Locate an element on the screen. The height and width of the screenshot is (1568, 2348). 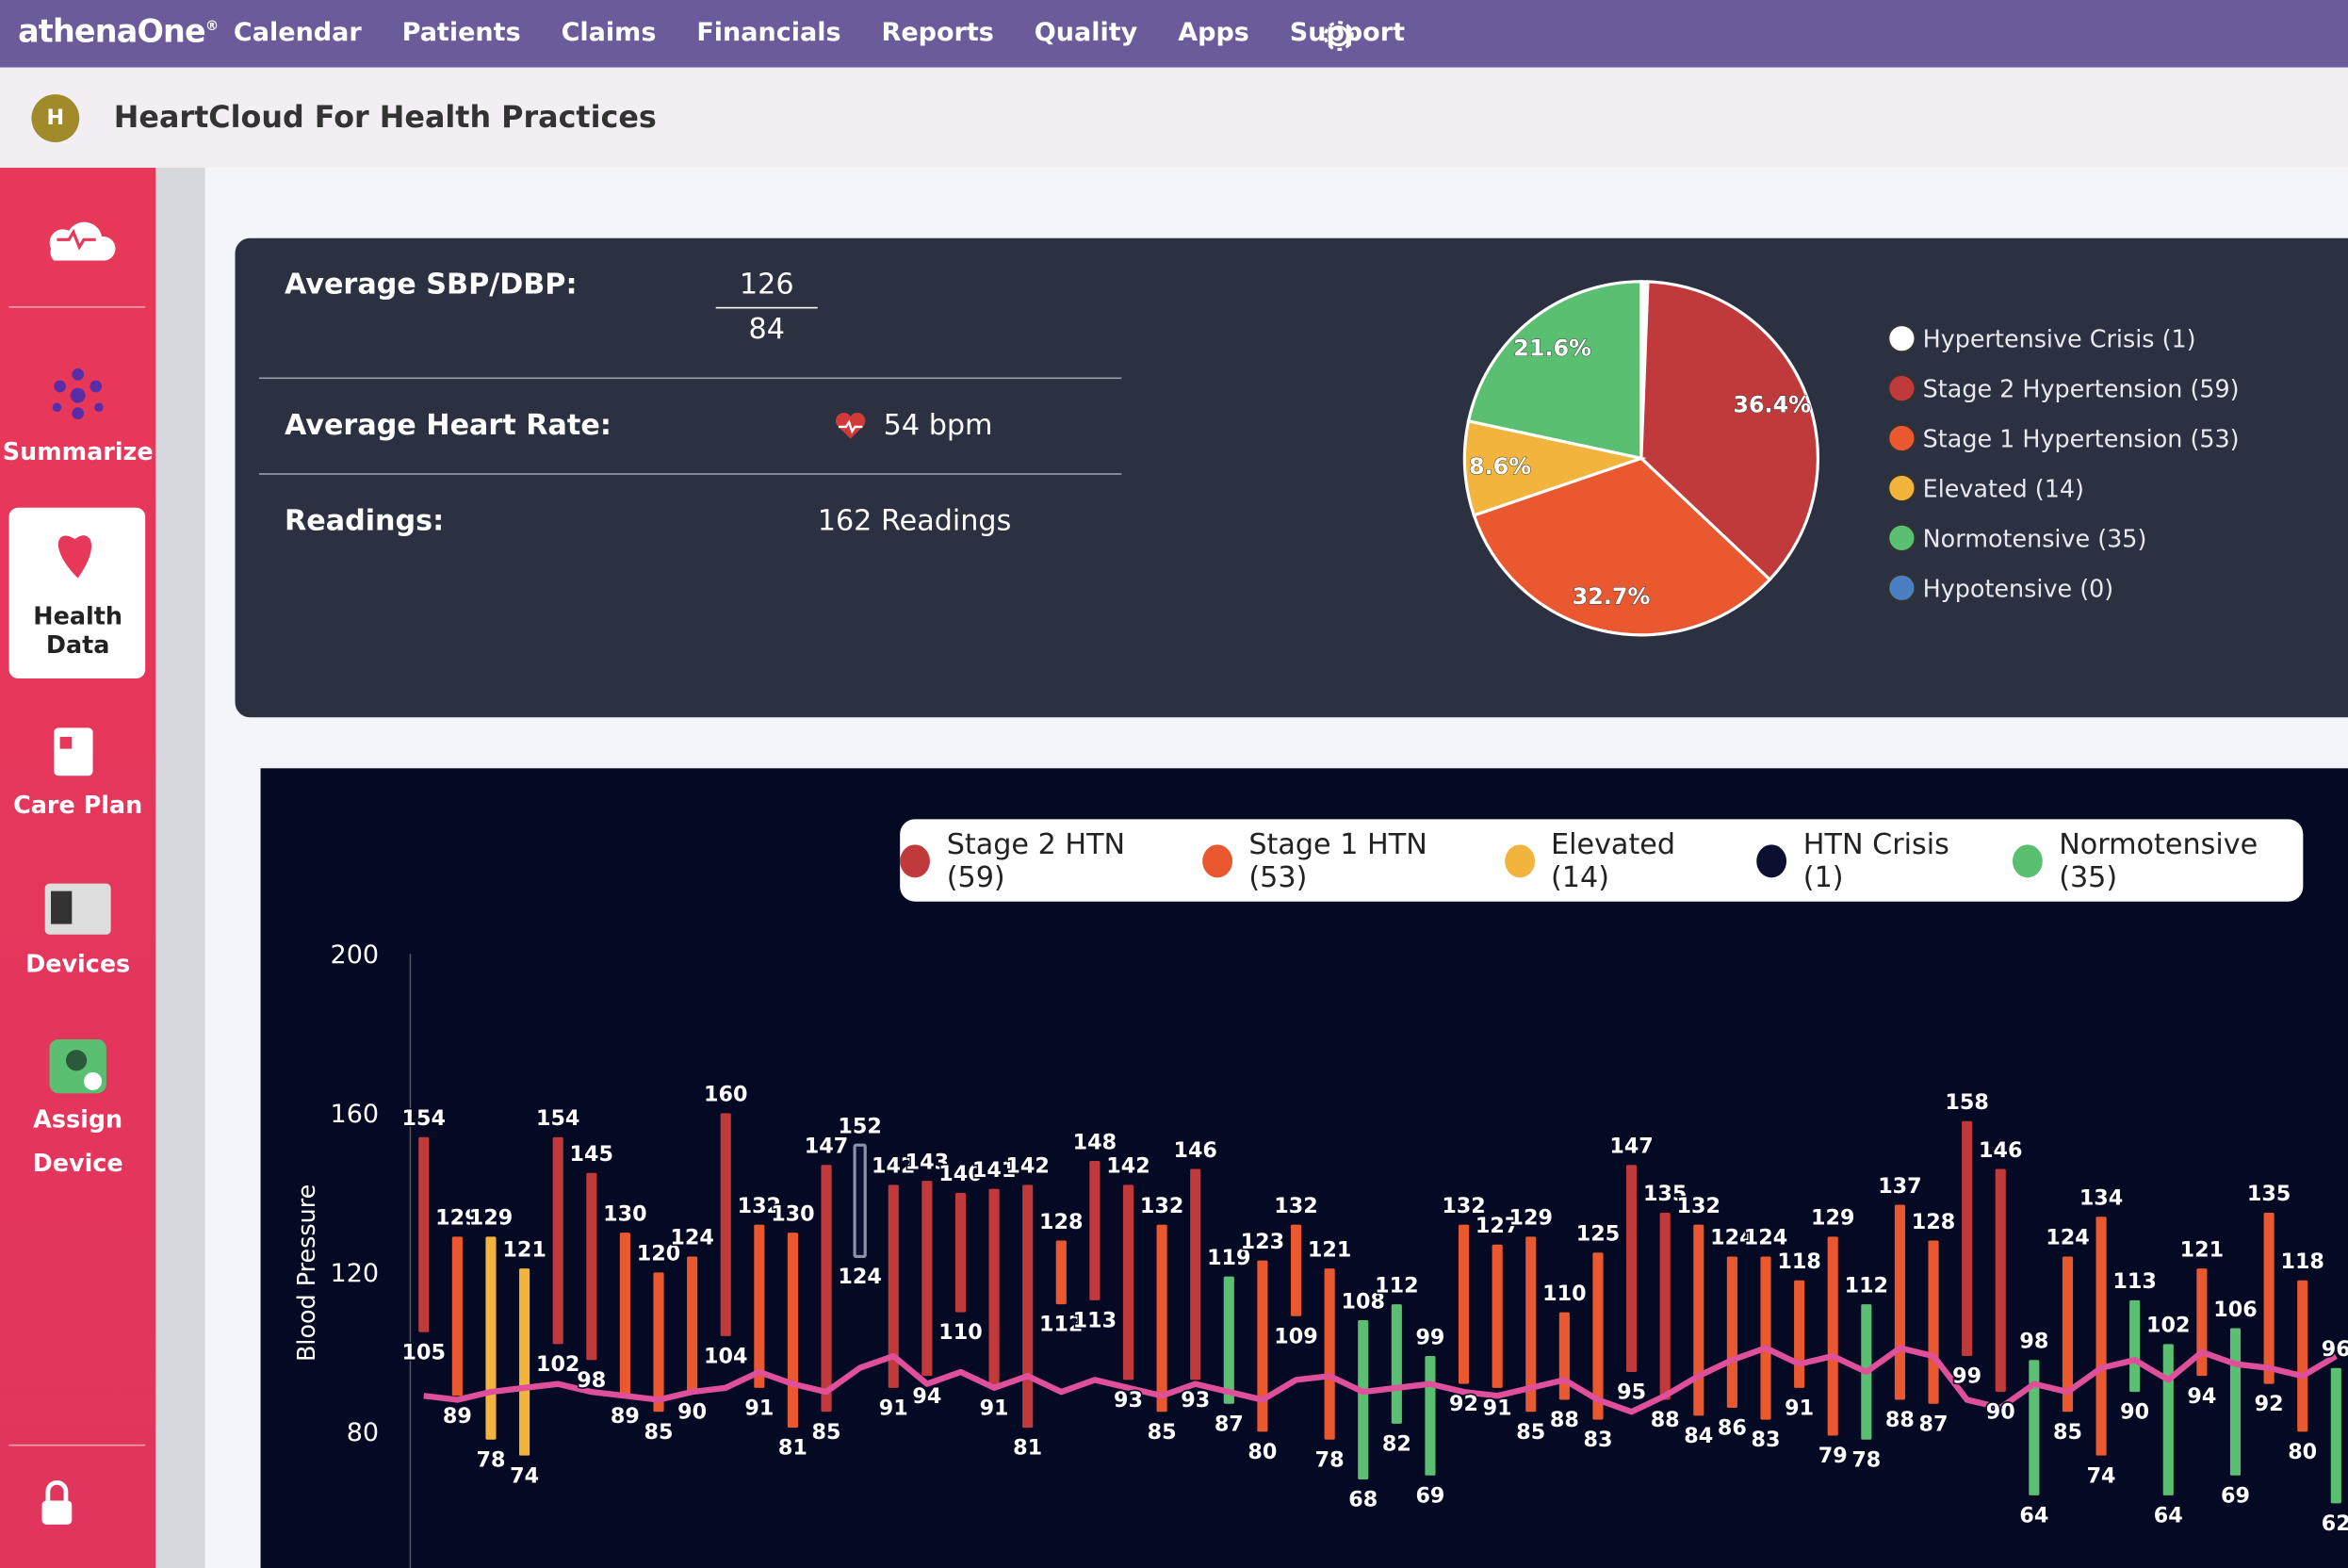
pie-slice is located at coordinates (1729, 431).